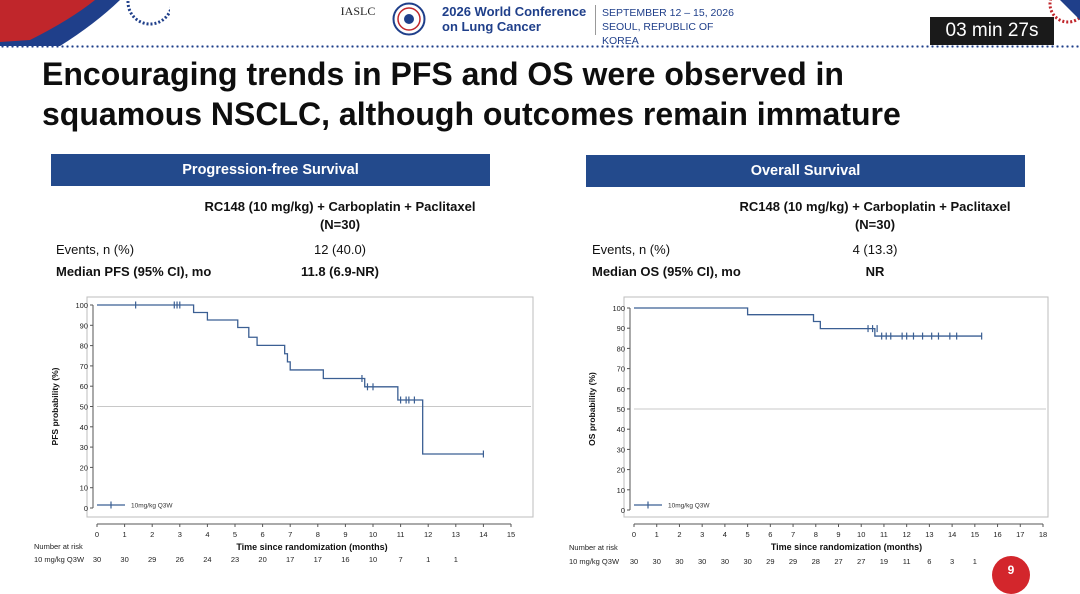 The image size is (1080, 594). Describe the element at coordinates (84, 488) in the screenshot. I see `pfs-y-tick-label: 10` at that location.